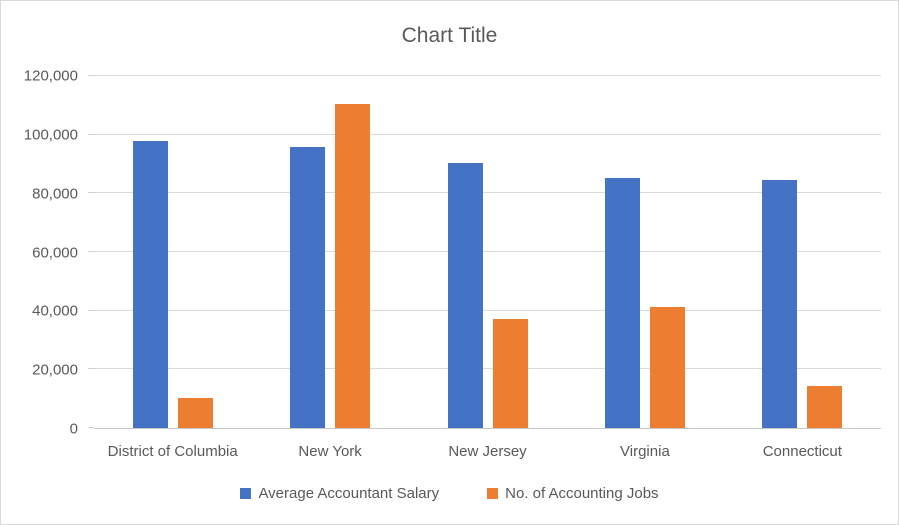  I want to click on x-tick-label: District of Columbia, so click(172, 451).